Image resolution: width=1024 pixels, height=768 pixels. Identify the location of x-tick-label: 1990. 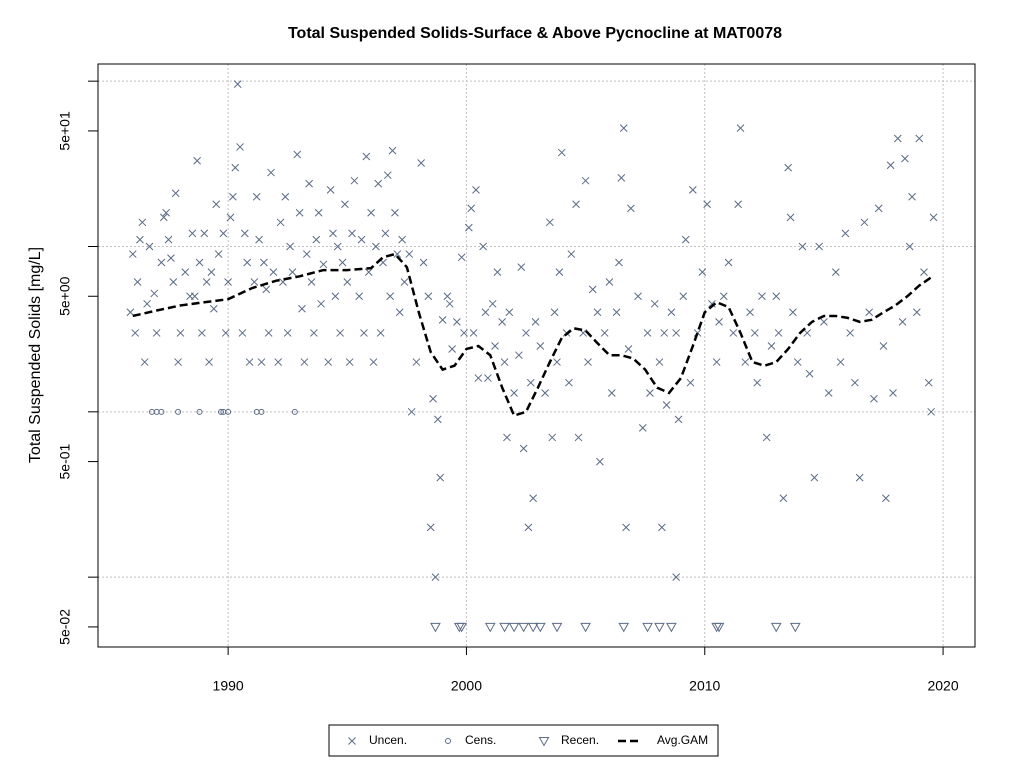
(228, 686).